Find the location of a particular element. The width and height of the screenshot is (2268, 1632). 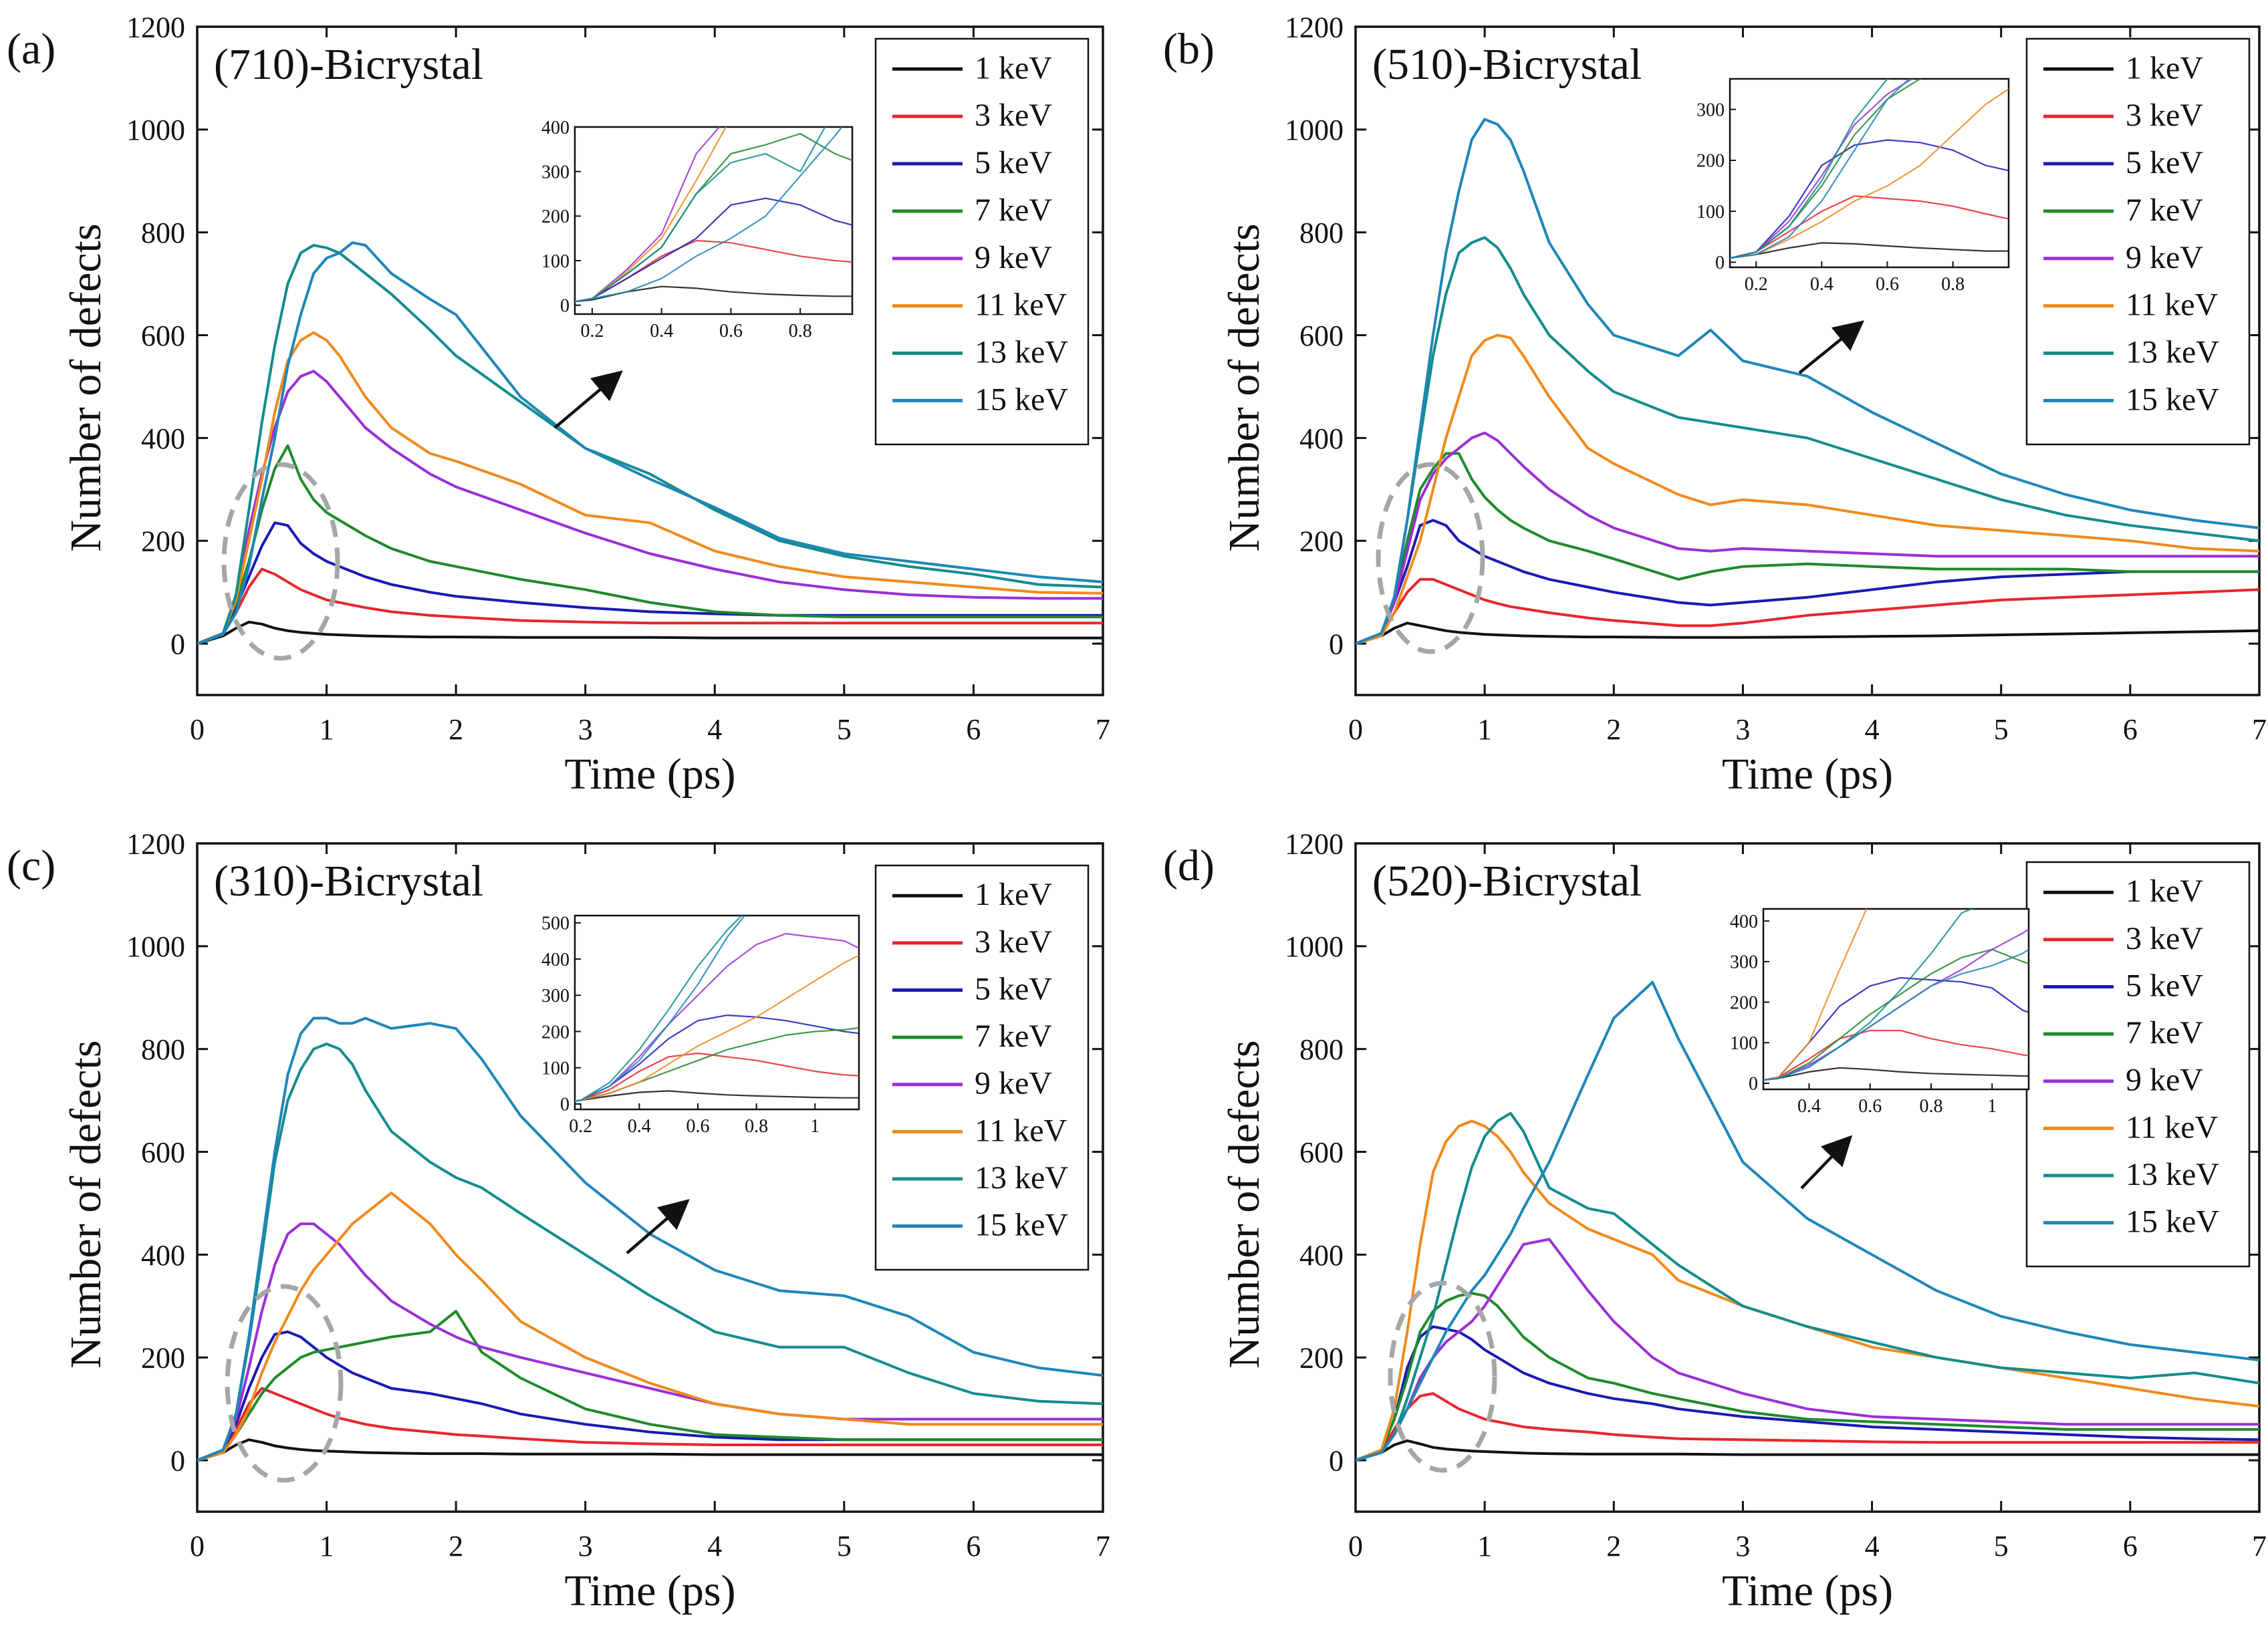

panel-a-inset-x-tick-label: 0.2 is located at coordinates (592, 331).